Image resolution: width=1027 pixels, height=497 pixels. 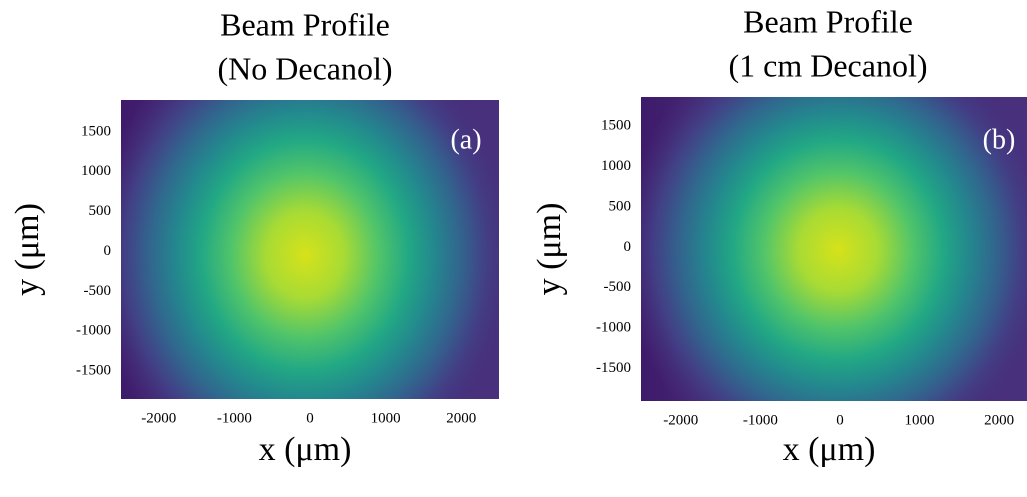 What do you see at coordinates (304, 68) in the screenshot?
I see `chart-title: (No Decanol)` at bounding box center [304, 68].